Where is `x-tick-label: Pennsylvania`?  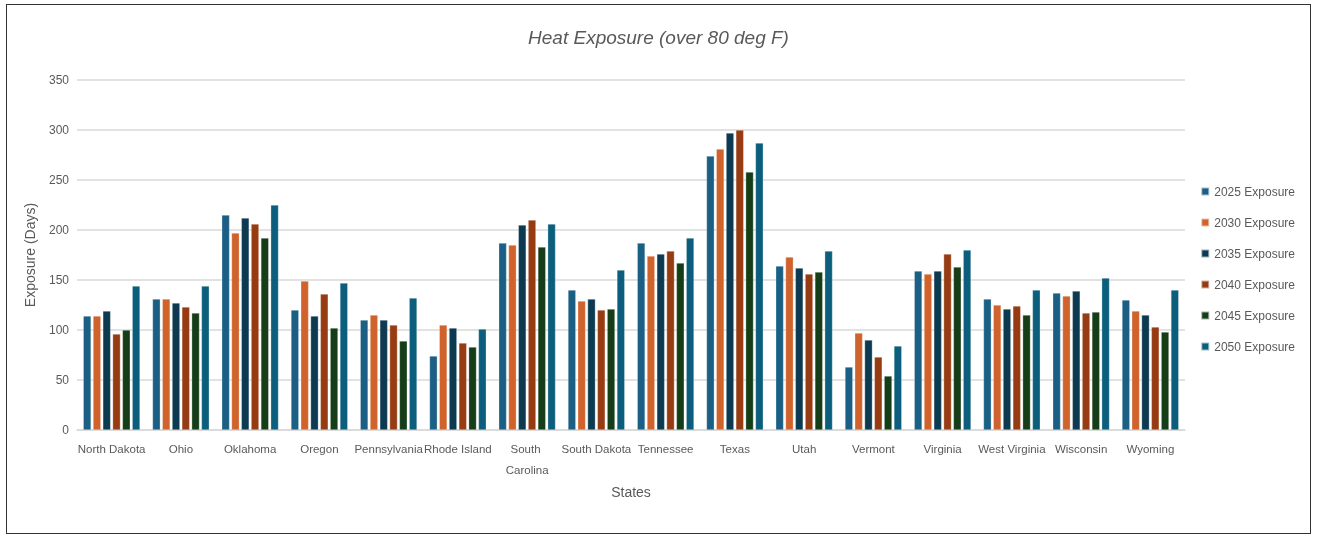 x-tick-label: Pennsylvania is located at coordinates (389, 448).